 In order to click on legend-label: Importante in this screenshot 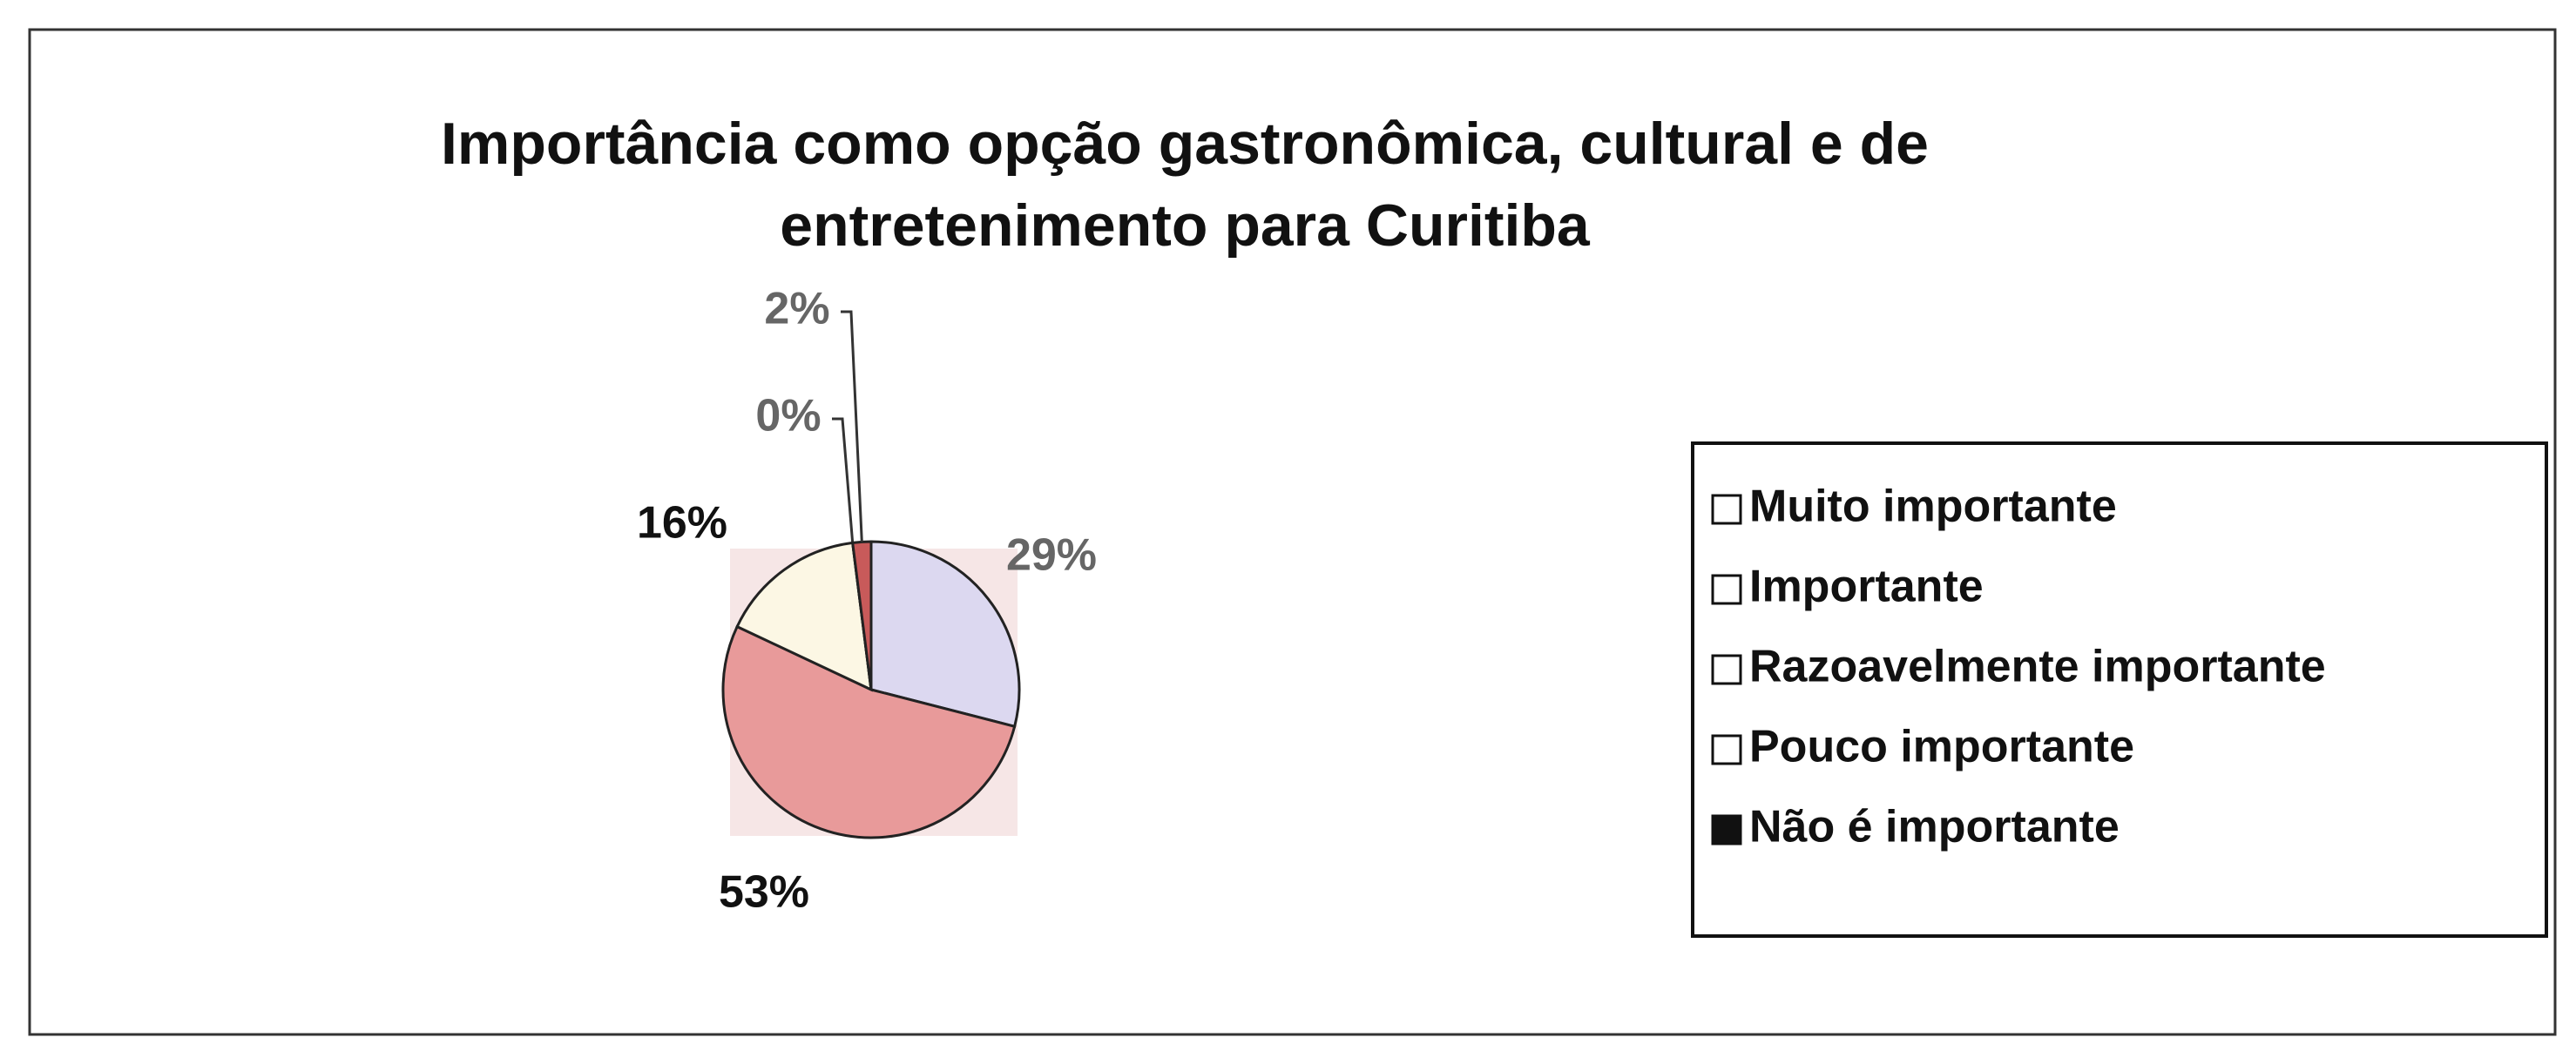, I will do `click(1866, 587)`.